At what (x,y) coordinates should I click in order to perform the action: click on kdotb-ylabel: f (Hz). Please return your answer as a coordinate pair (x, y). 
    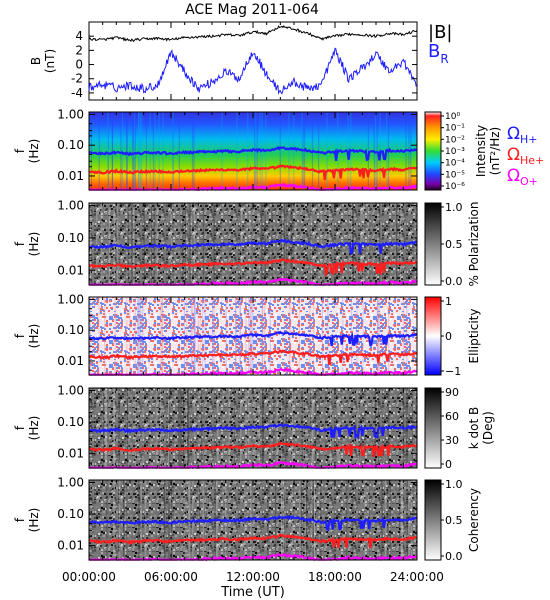
    Looking at the image, I should click on (27, 428).